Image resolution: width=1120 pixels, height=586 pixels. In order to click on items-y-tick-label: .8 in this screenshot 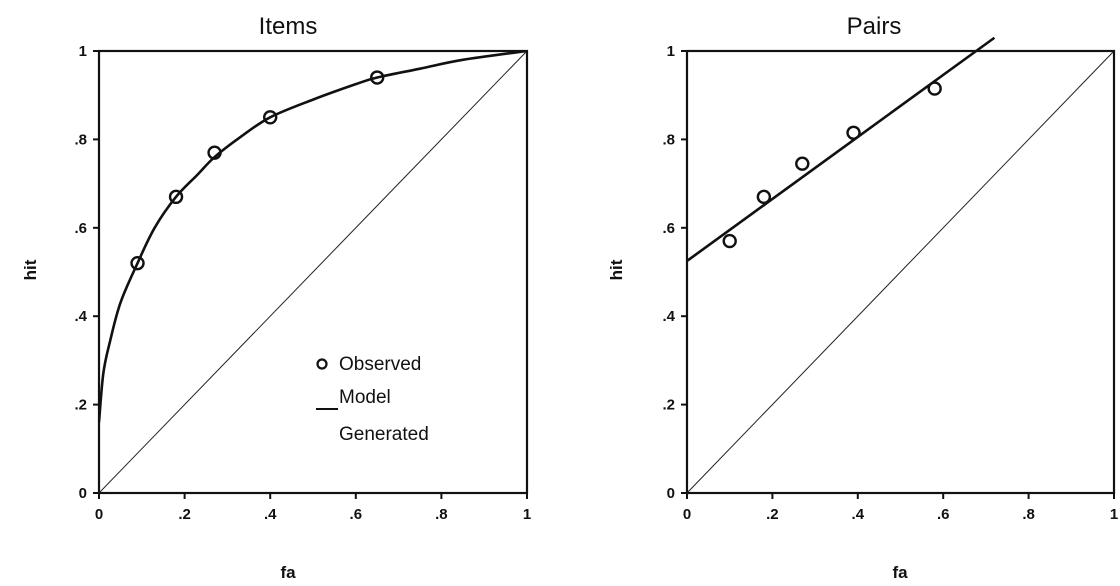, I will do `click(80, 139)`.